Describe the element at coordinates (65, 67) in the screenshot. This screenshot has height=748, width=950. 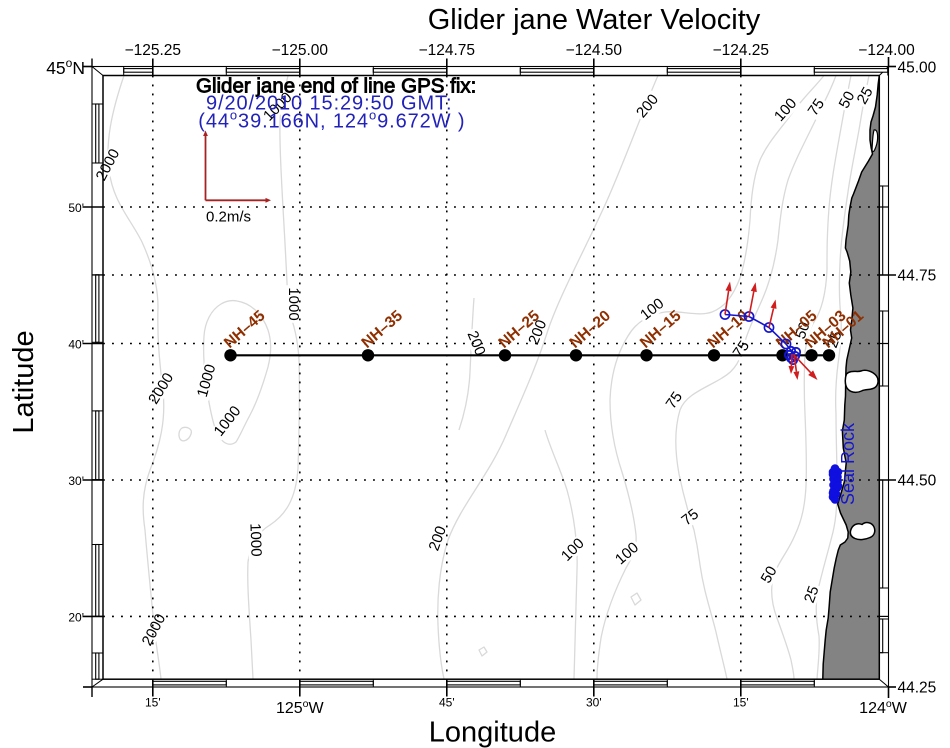
I see `svg-text: 45oN` at that location.